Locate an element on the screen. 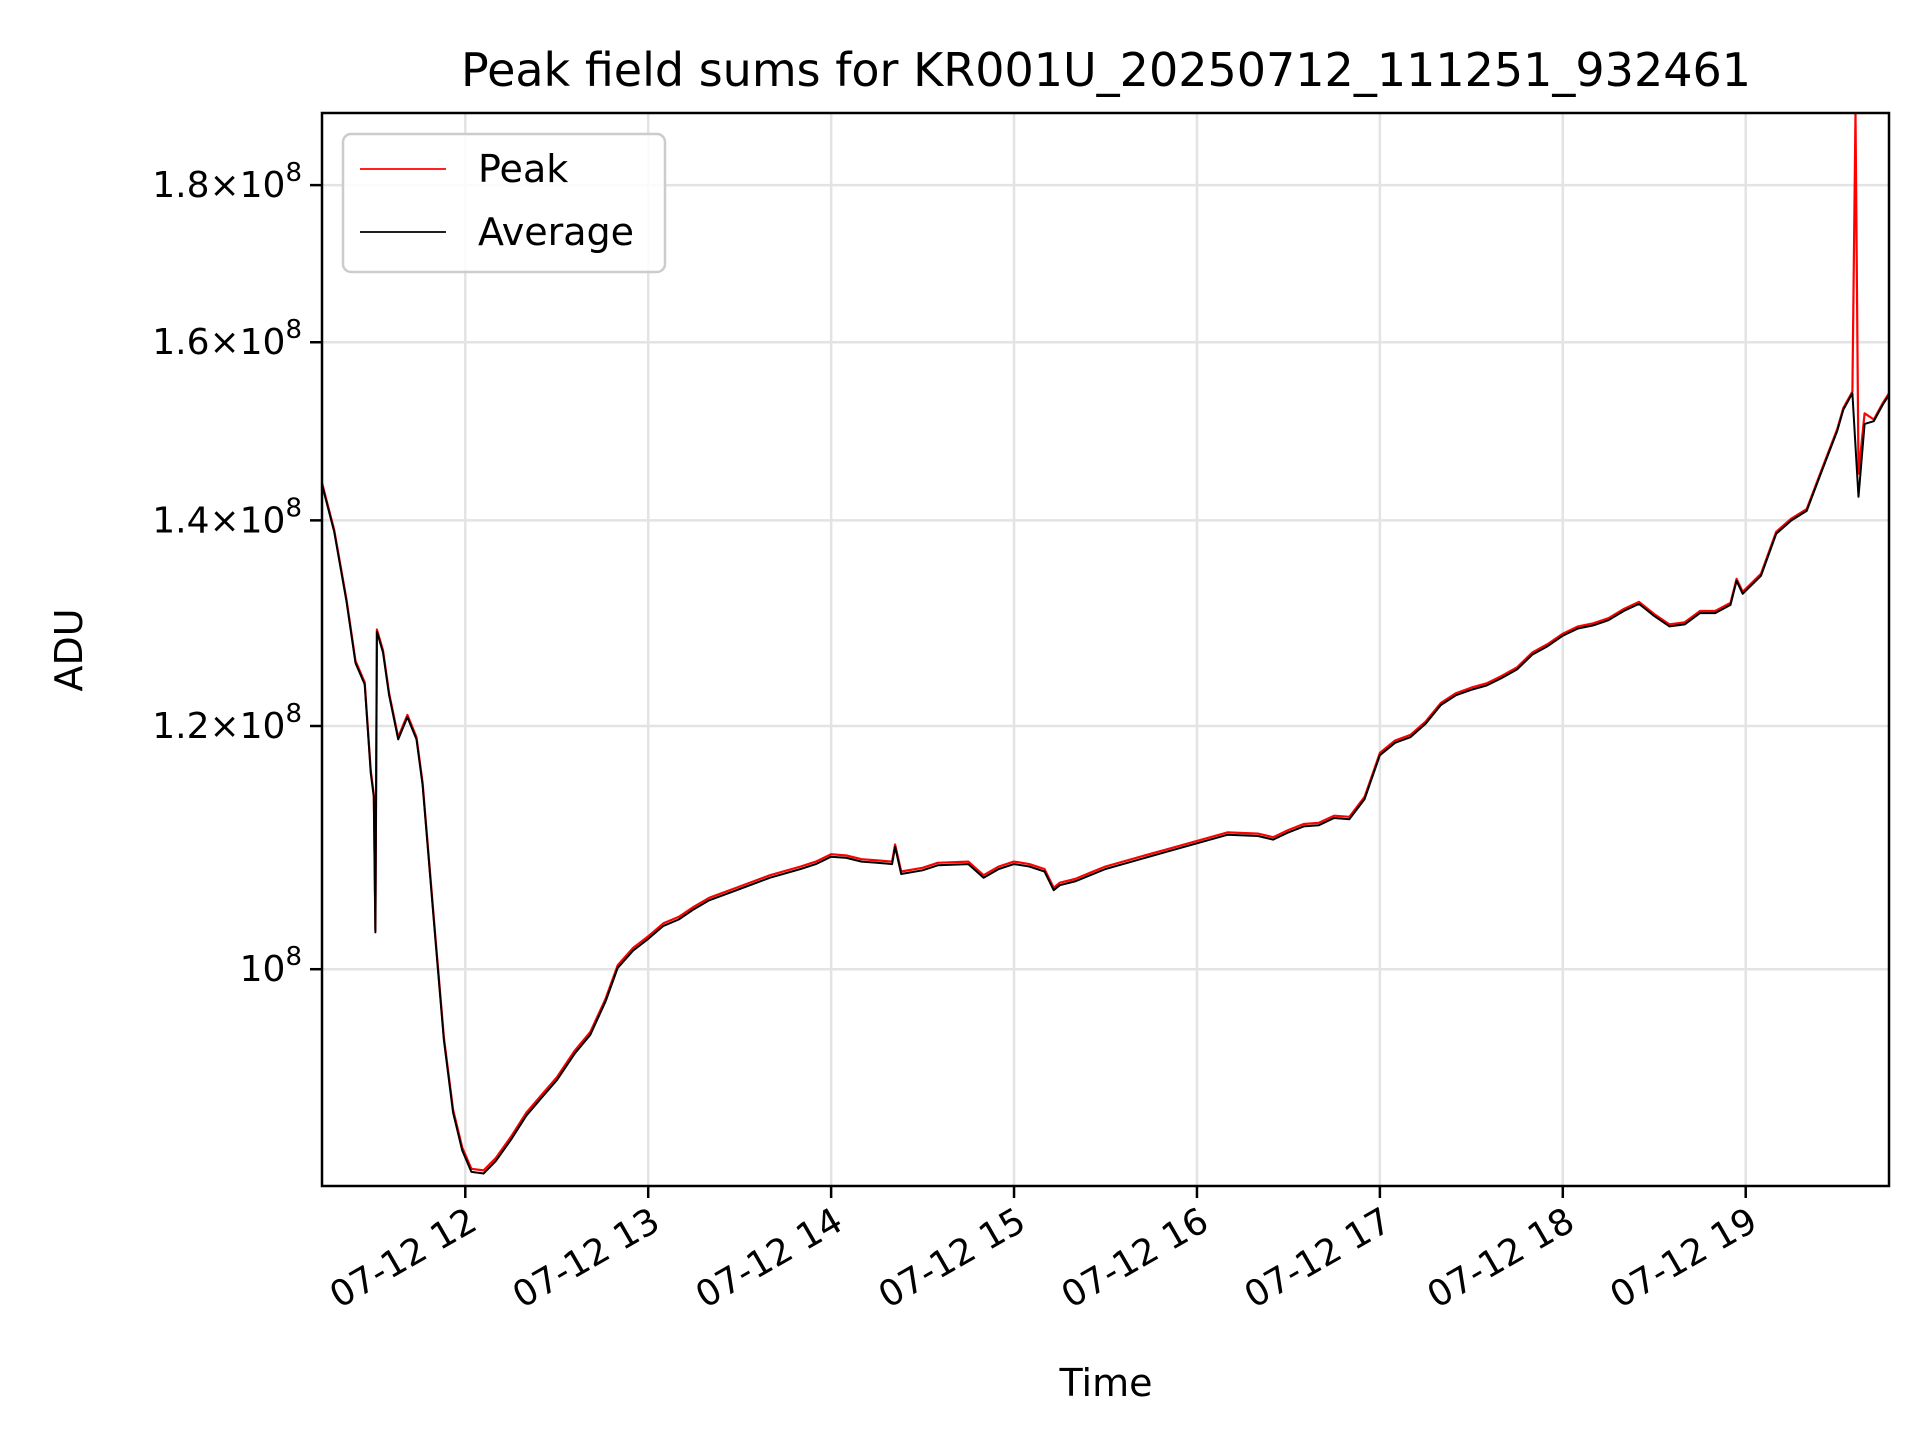 The width and height of the screenshot is (1920, 1440). x-axis-label: Time is located at coordinates (1106, 1383).